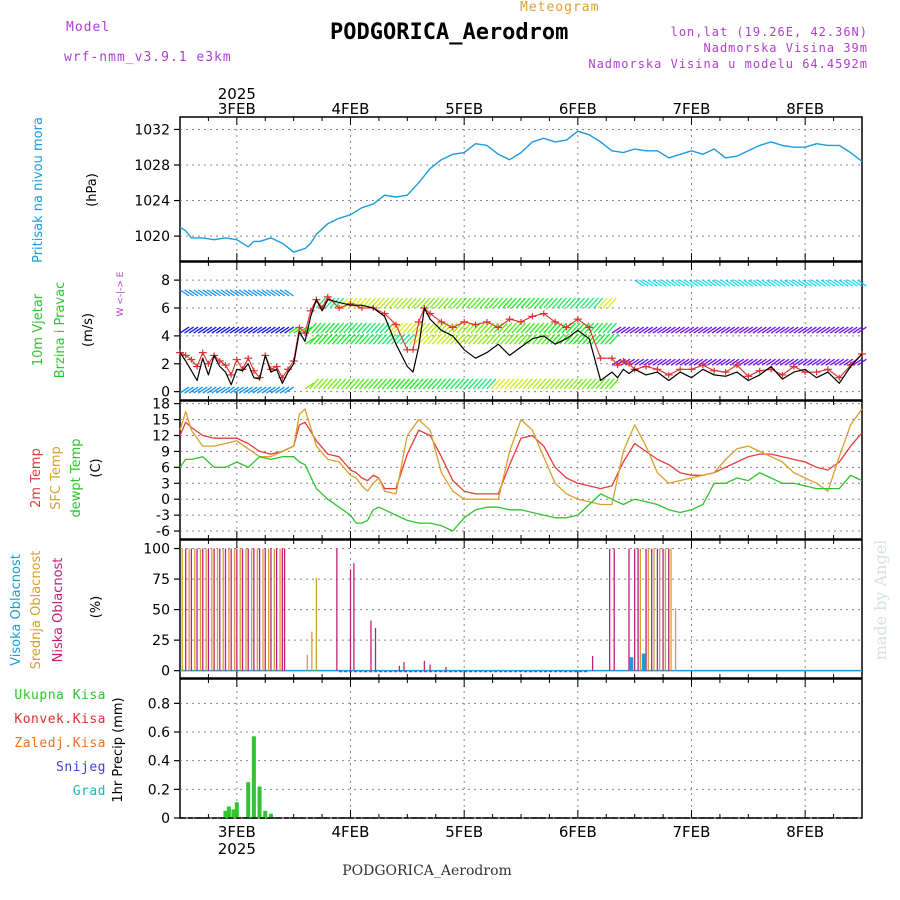  What do you see at coordinates (578, 109) in the screenshot?
I see `top-date-label: 6FEB` at bounding box center [578, 109].